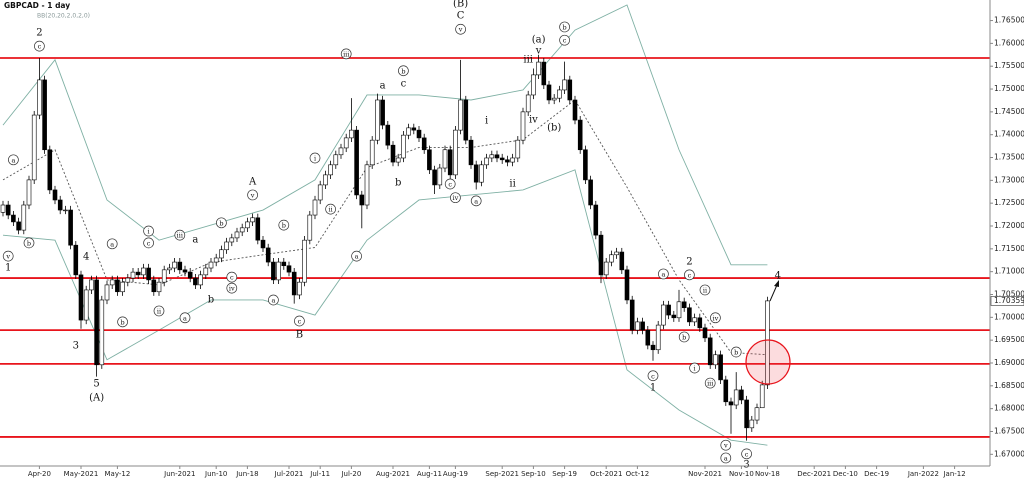  What do you see at coordinates (741, 474) in the screenshot?
I see `x-tick-label: Nov-10` at bounding box center [741, 474].